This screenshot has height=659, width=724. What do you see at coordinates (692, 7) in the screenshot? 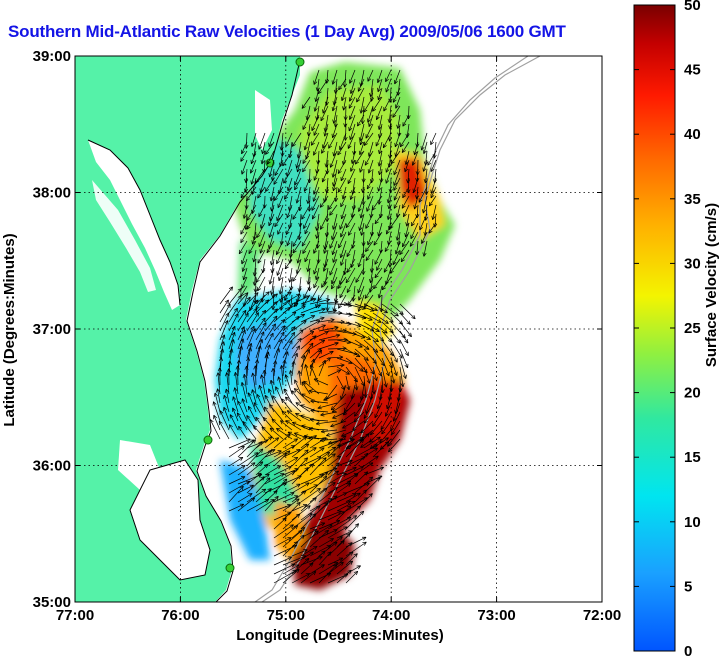
I see `colorbar-tick-label: 50` at bounding box center [692, 7].